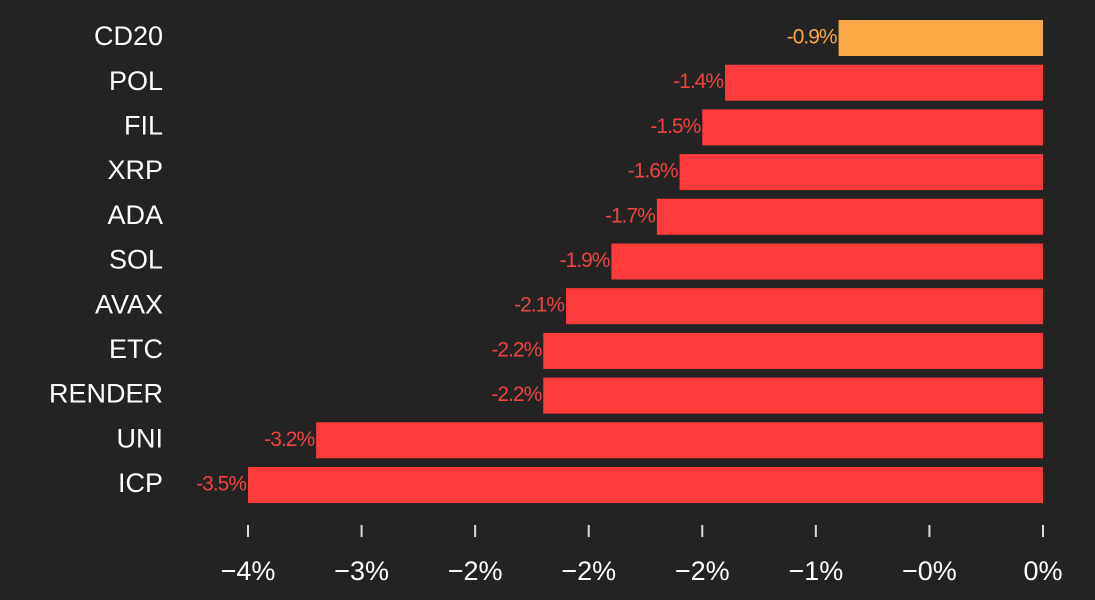  I want to click on value-label: -3.5%, so click(221, 484).